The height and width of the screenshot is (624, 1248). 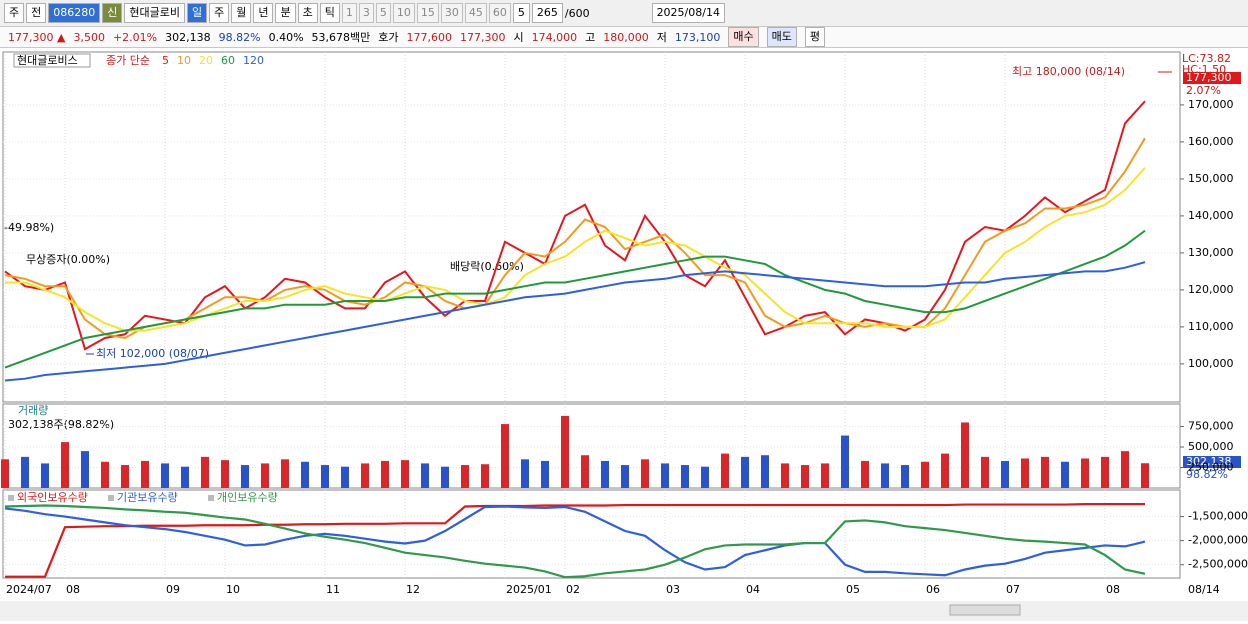 I want to click on vol-last-box, so click(x=1212, y=462).